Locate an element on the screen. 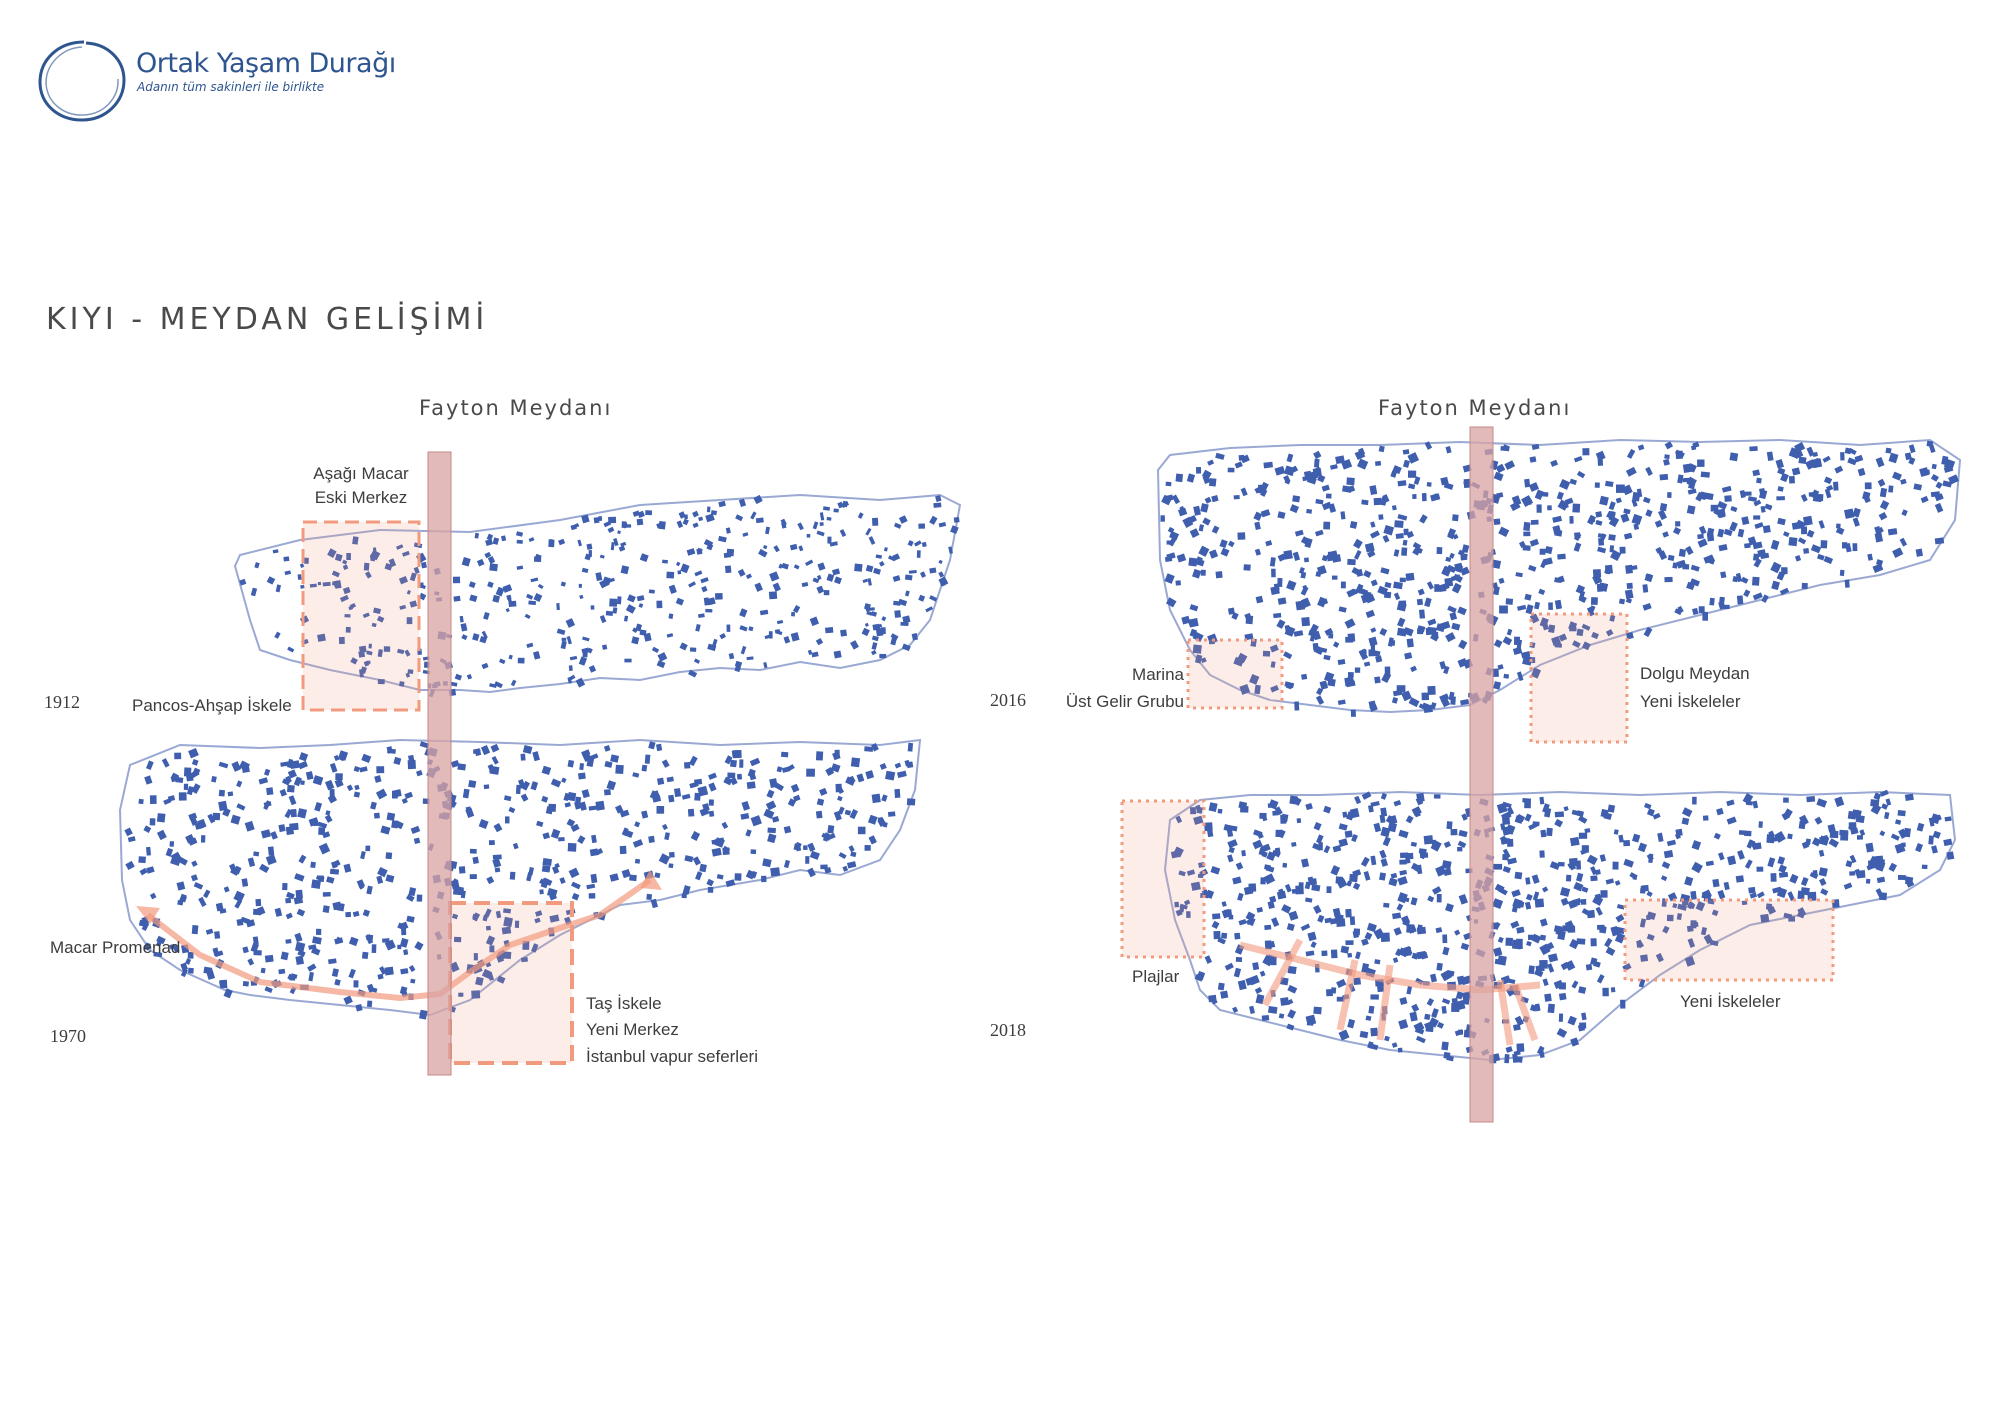  map-2016 is located at coordinates (1559, 591).